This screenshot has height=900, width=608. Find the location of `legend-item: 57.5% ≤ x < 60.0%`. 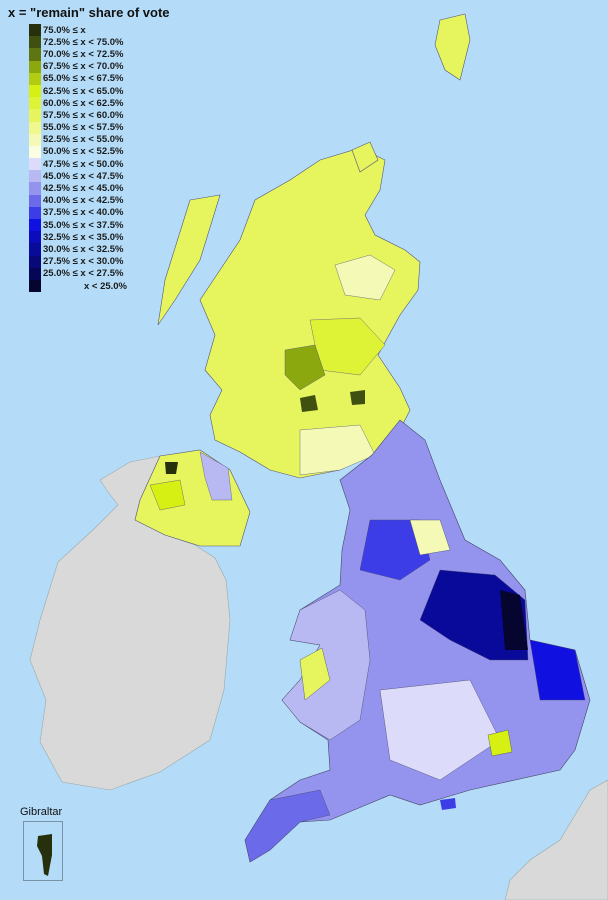

legend-item: 57.5% ≤ x < 60.0% is located at coordinates (81, 115).